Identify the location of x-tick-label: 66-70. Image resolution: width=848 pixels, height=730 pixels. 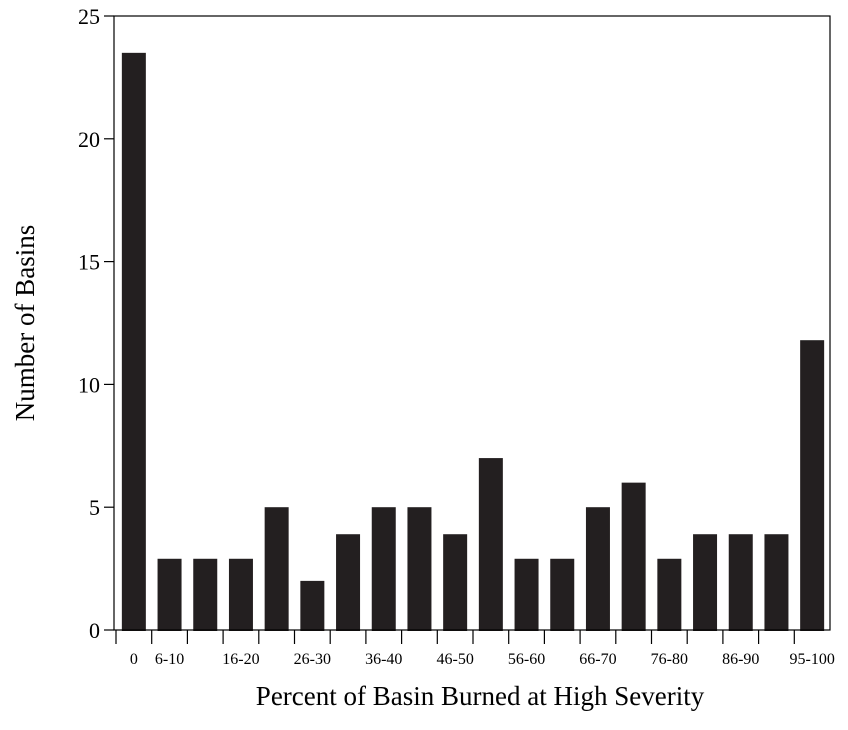
(597, 659).